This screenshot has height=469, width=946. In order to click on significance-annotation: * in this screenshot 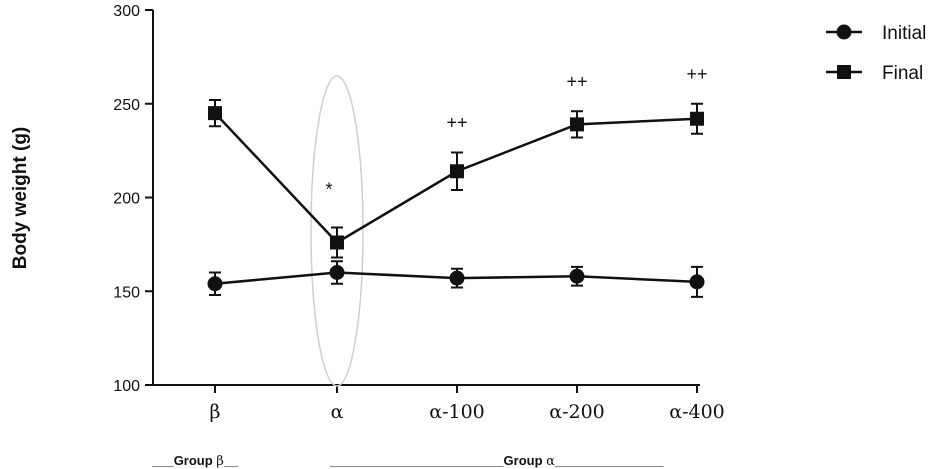, I will do `click(328, 190)`.